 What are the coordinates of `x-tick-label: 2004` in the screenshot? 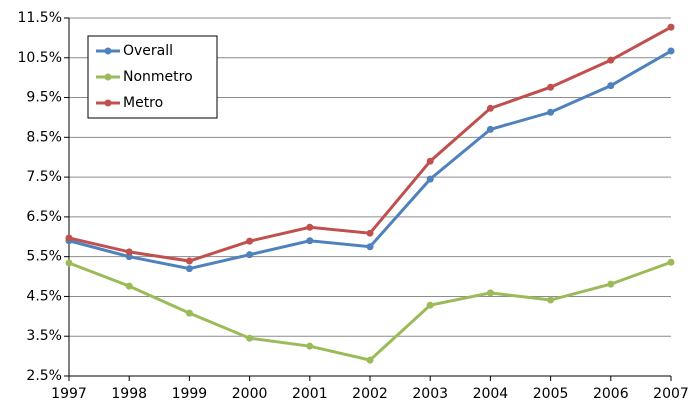 It's located at (491, 394).